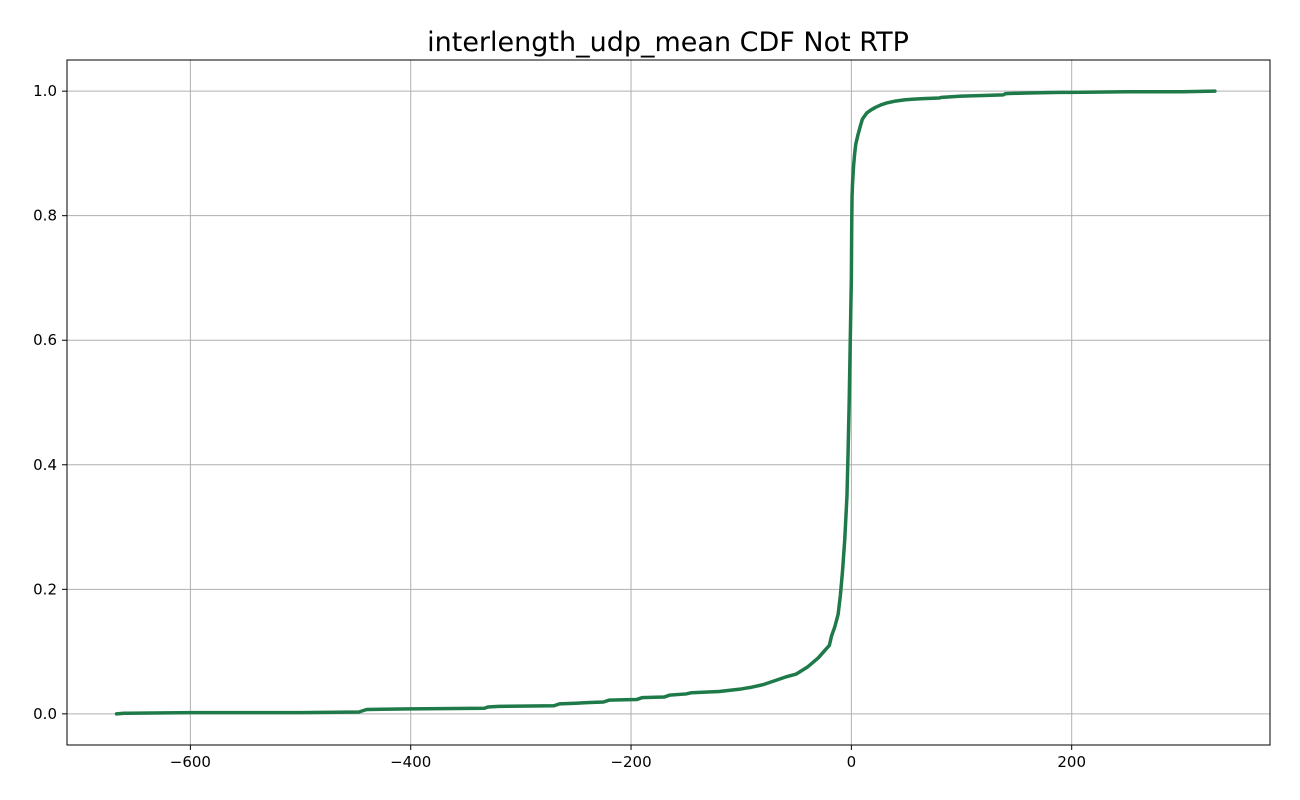 Image resolution: width=1300 pixels, height=800 pixels. What do you see at coordinates (45, 340) in the screenshot?
I see `y-tick-label: 0.6` at bounding box center [45, 340].